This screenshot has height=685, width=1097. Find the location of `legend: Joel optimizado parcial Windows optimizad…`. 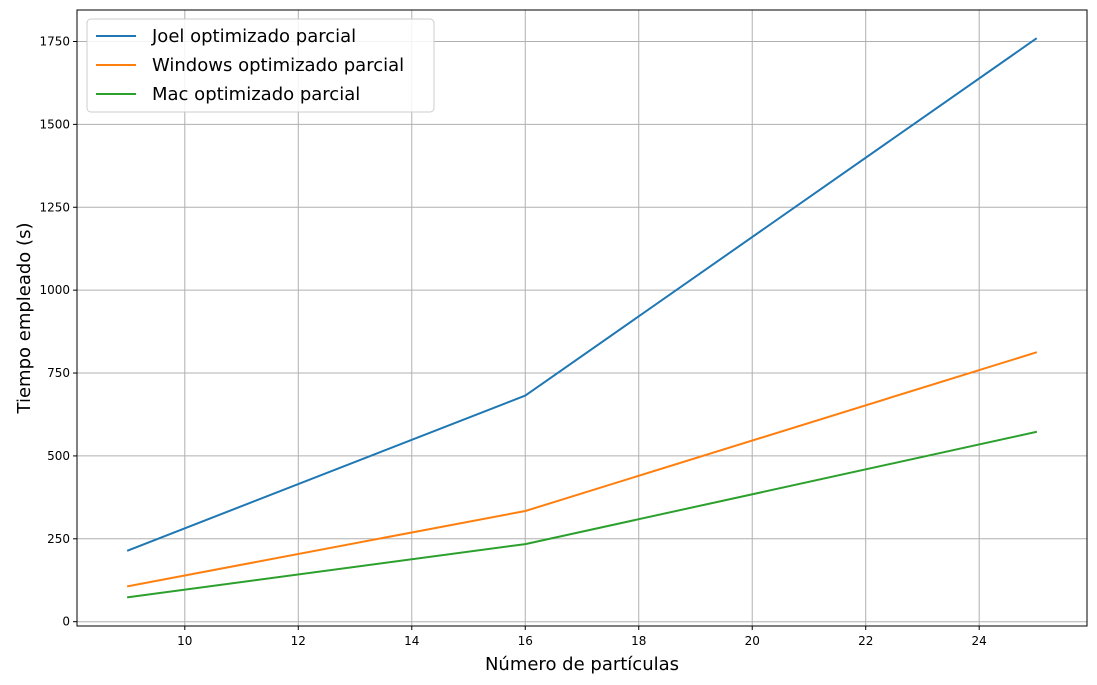

legend: Joel optimizado parcial Windows optimizad… is located at coordinates (260, 65).